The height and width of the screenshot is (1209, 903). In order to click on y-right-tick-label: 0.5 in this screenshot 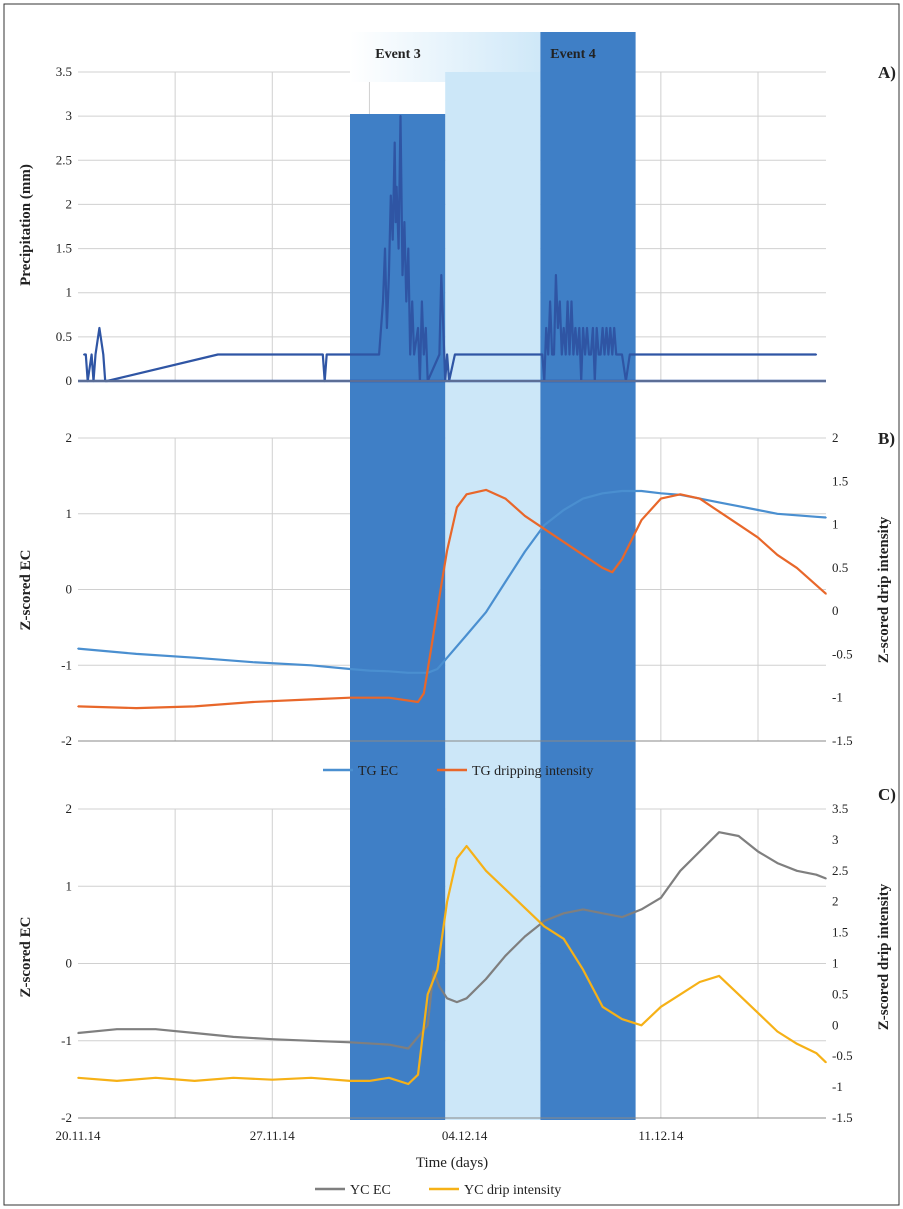, I will do `click(840, 993)`.